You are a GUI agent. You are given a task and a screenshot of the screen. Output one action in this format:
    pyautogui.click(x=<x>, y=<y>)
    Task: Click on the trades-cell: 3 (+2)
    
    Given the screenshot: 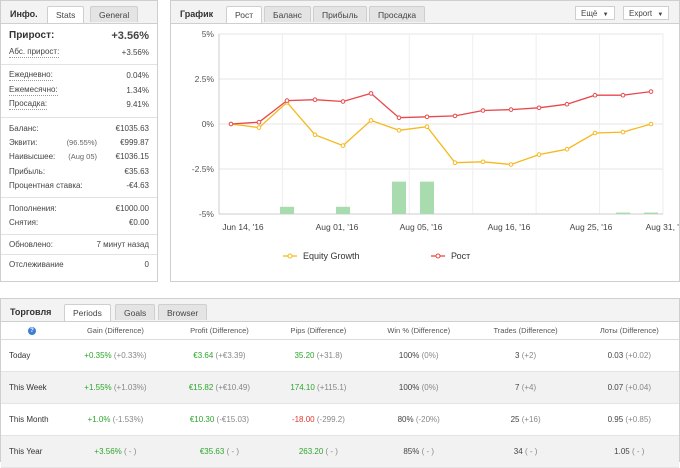 What is the action you would take?
    pyautogui.click(x=525, y=355)
    